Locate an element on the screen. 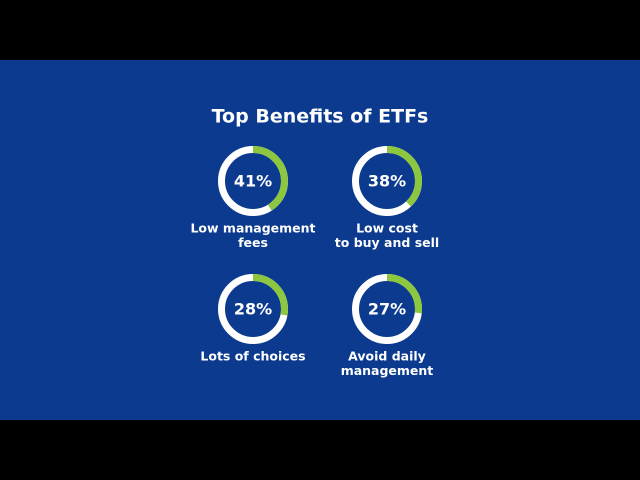 The height and width of the screenshot is (480, 640). title: Top Benefits of ETFs is located at coordinates (320, 117).